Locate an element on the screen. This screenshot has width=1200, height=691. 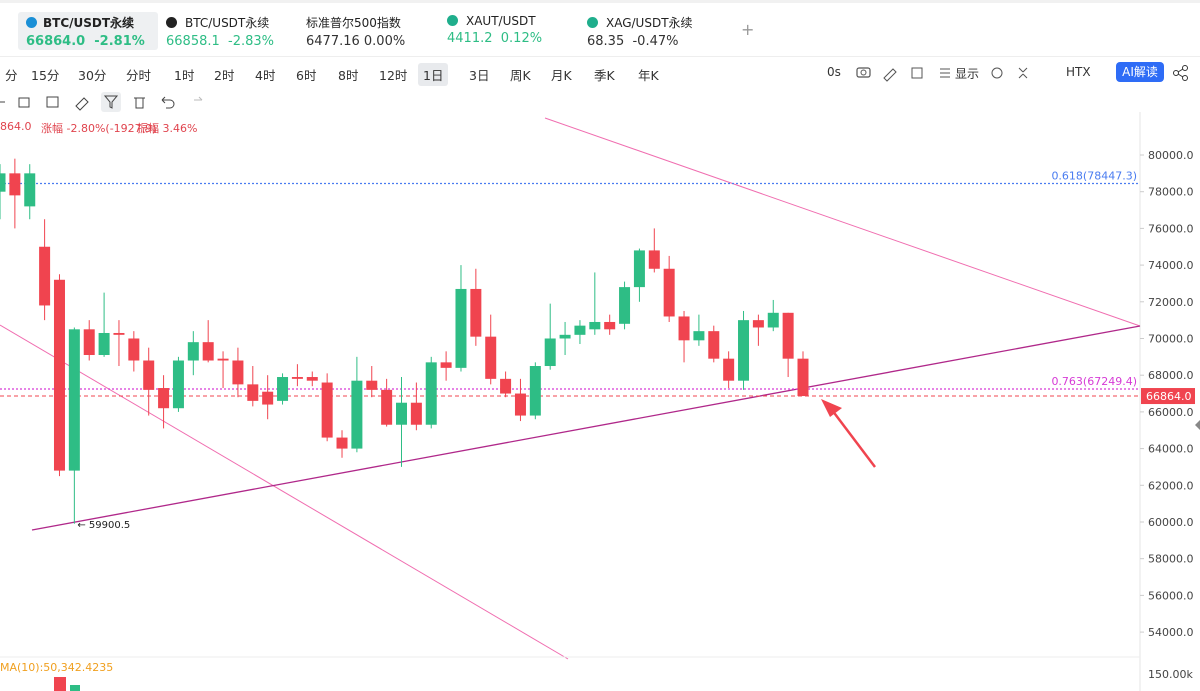
scroll-handle is located at coordinates (1197, 425).